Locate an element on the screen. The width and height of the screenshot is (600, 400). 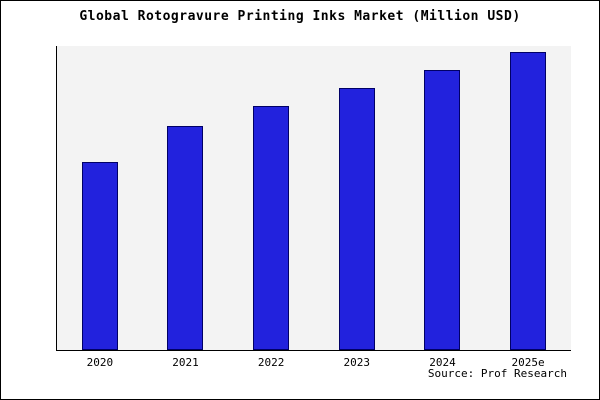
x-tick-label: 2023 is located at coordinates (357, 362).